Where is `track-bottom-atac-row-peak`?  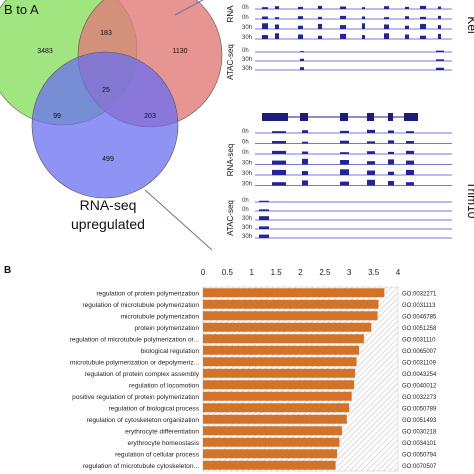
track-bottom-atac-row-peak is located at coordinates (264, 210).